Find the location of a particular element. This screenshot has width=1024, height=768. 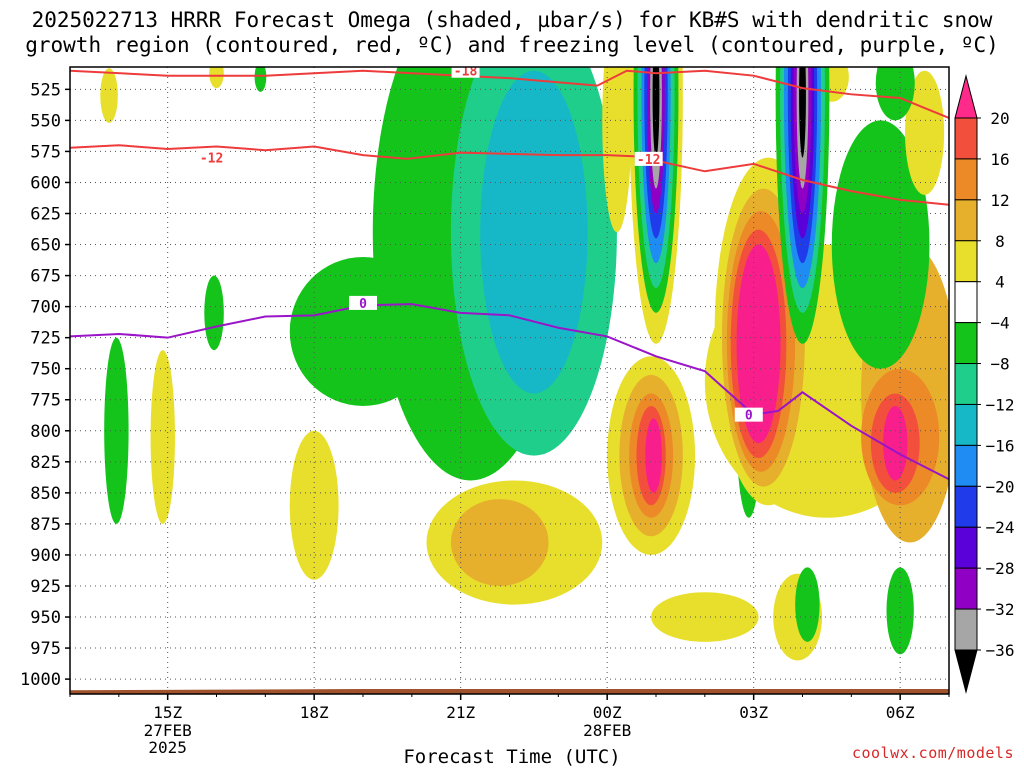

y-tick-label: 975 is located at coordinates (45, 649).